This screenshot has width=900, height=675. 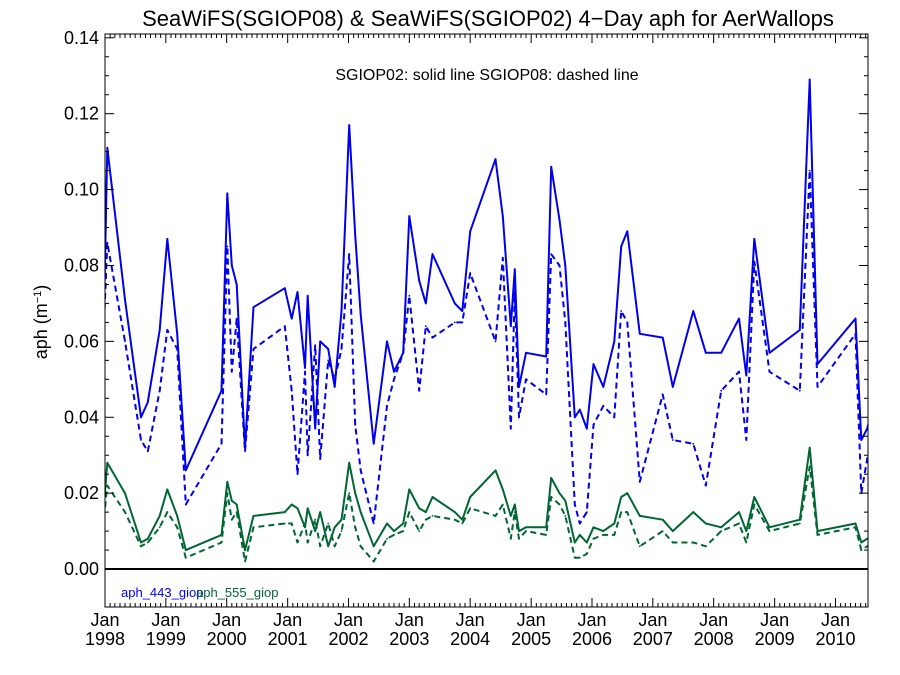 What do you see at coordinates (714, 639) in the screenshot?
I see `x-tick-label-year-10: 2008` at bounding box center [714, 639].